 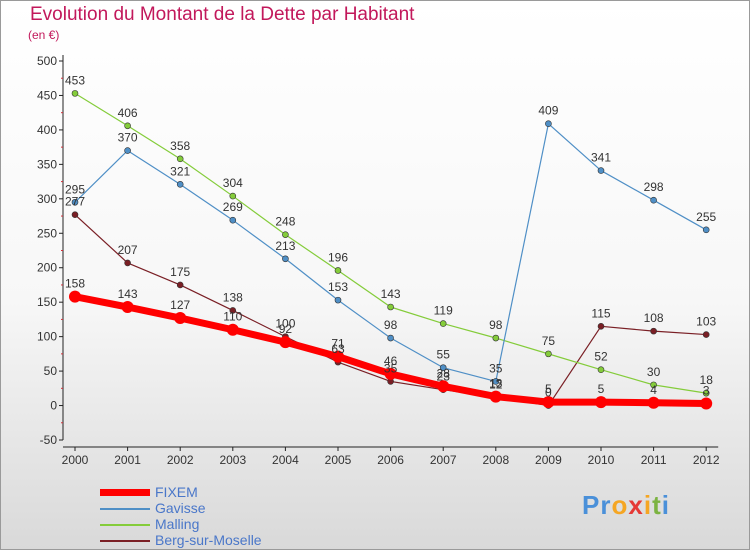 I want to click on data-label-berg-sur-moselle: 35, so click(x=391, y=368).